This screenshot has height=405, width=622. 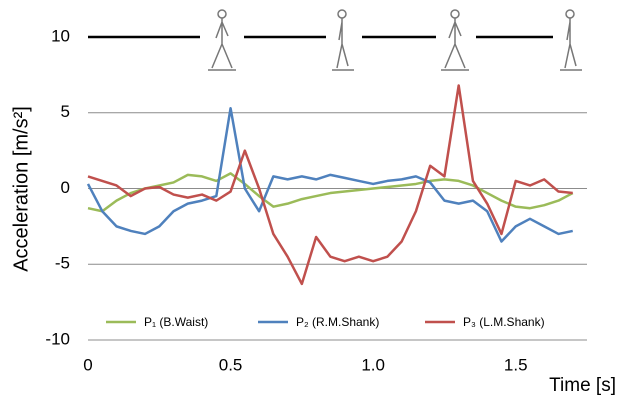 What do you see at coordinates (582, 385) in the screenshot?
I see `x-axis-label: Time [s]` at bounding box center [582, 385].